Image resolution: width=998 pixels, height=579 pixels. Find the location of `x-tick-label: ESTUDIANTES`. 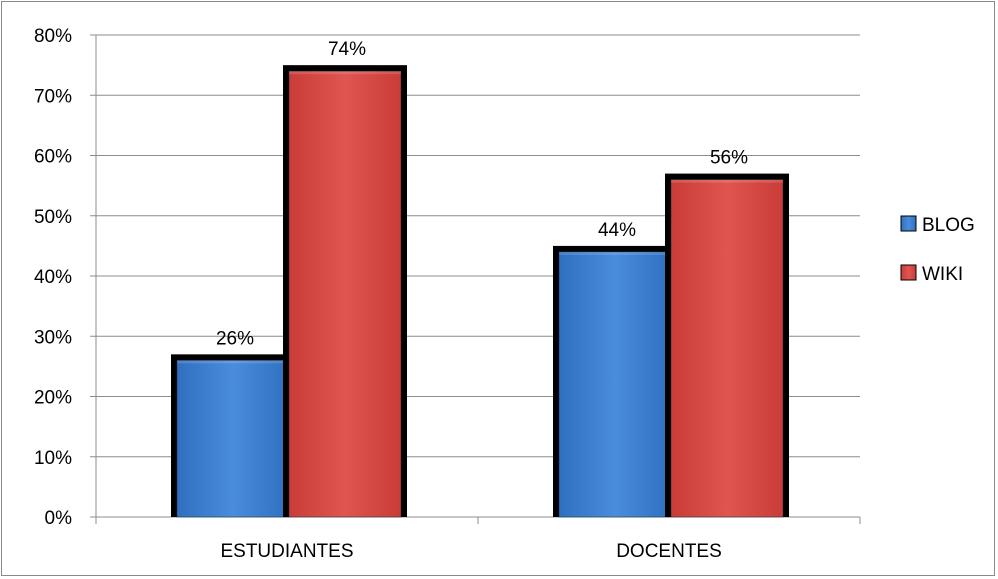

x-tick-label: ESTUDIANTES is located at coordinates (286, 551).